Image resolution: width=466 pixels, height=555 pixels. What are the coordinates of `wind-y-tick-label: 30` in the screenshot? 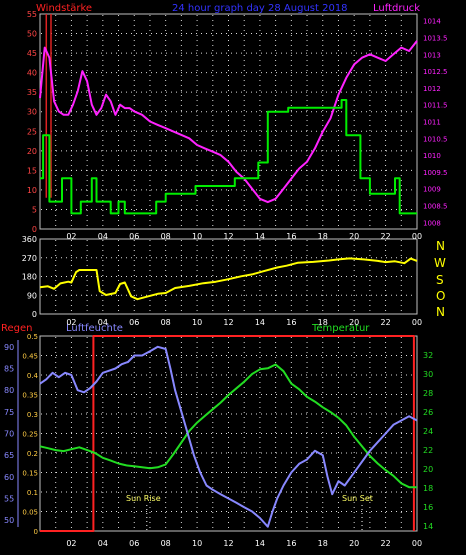 It's located at (32, 112).